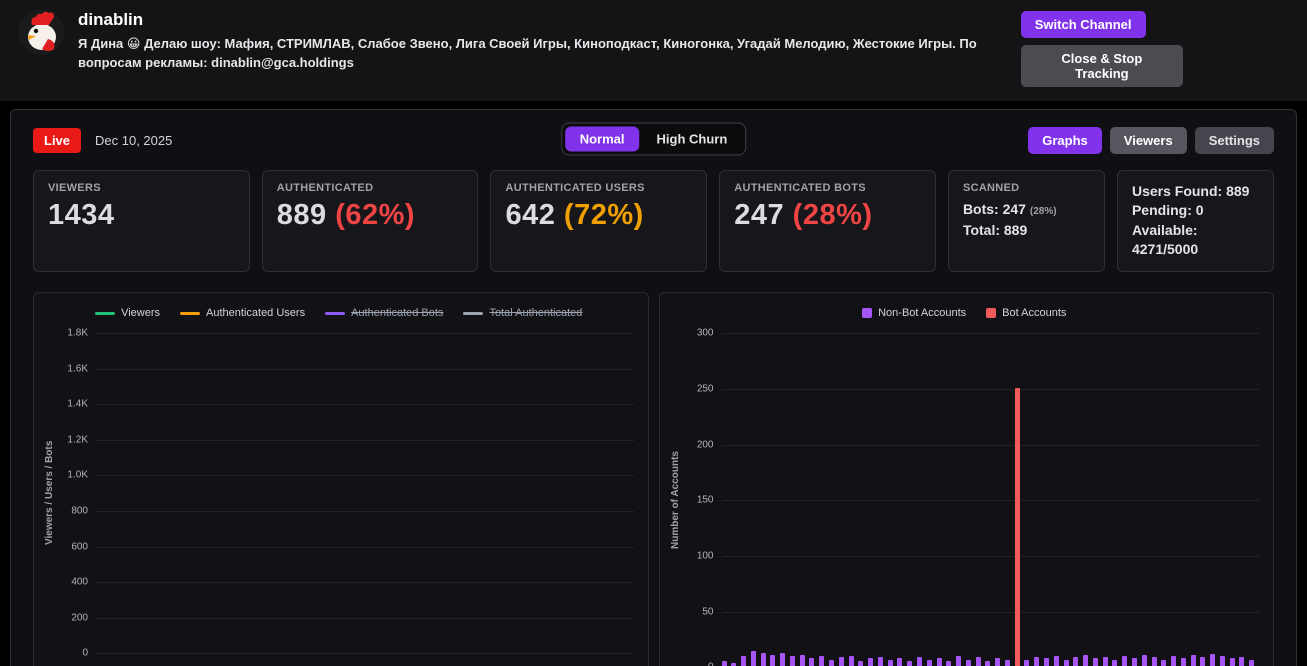 The width and height of the screenshot is (1307, 666). I want to click on mode-normal-button: Normal, so click(602, 139).